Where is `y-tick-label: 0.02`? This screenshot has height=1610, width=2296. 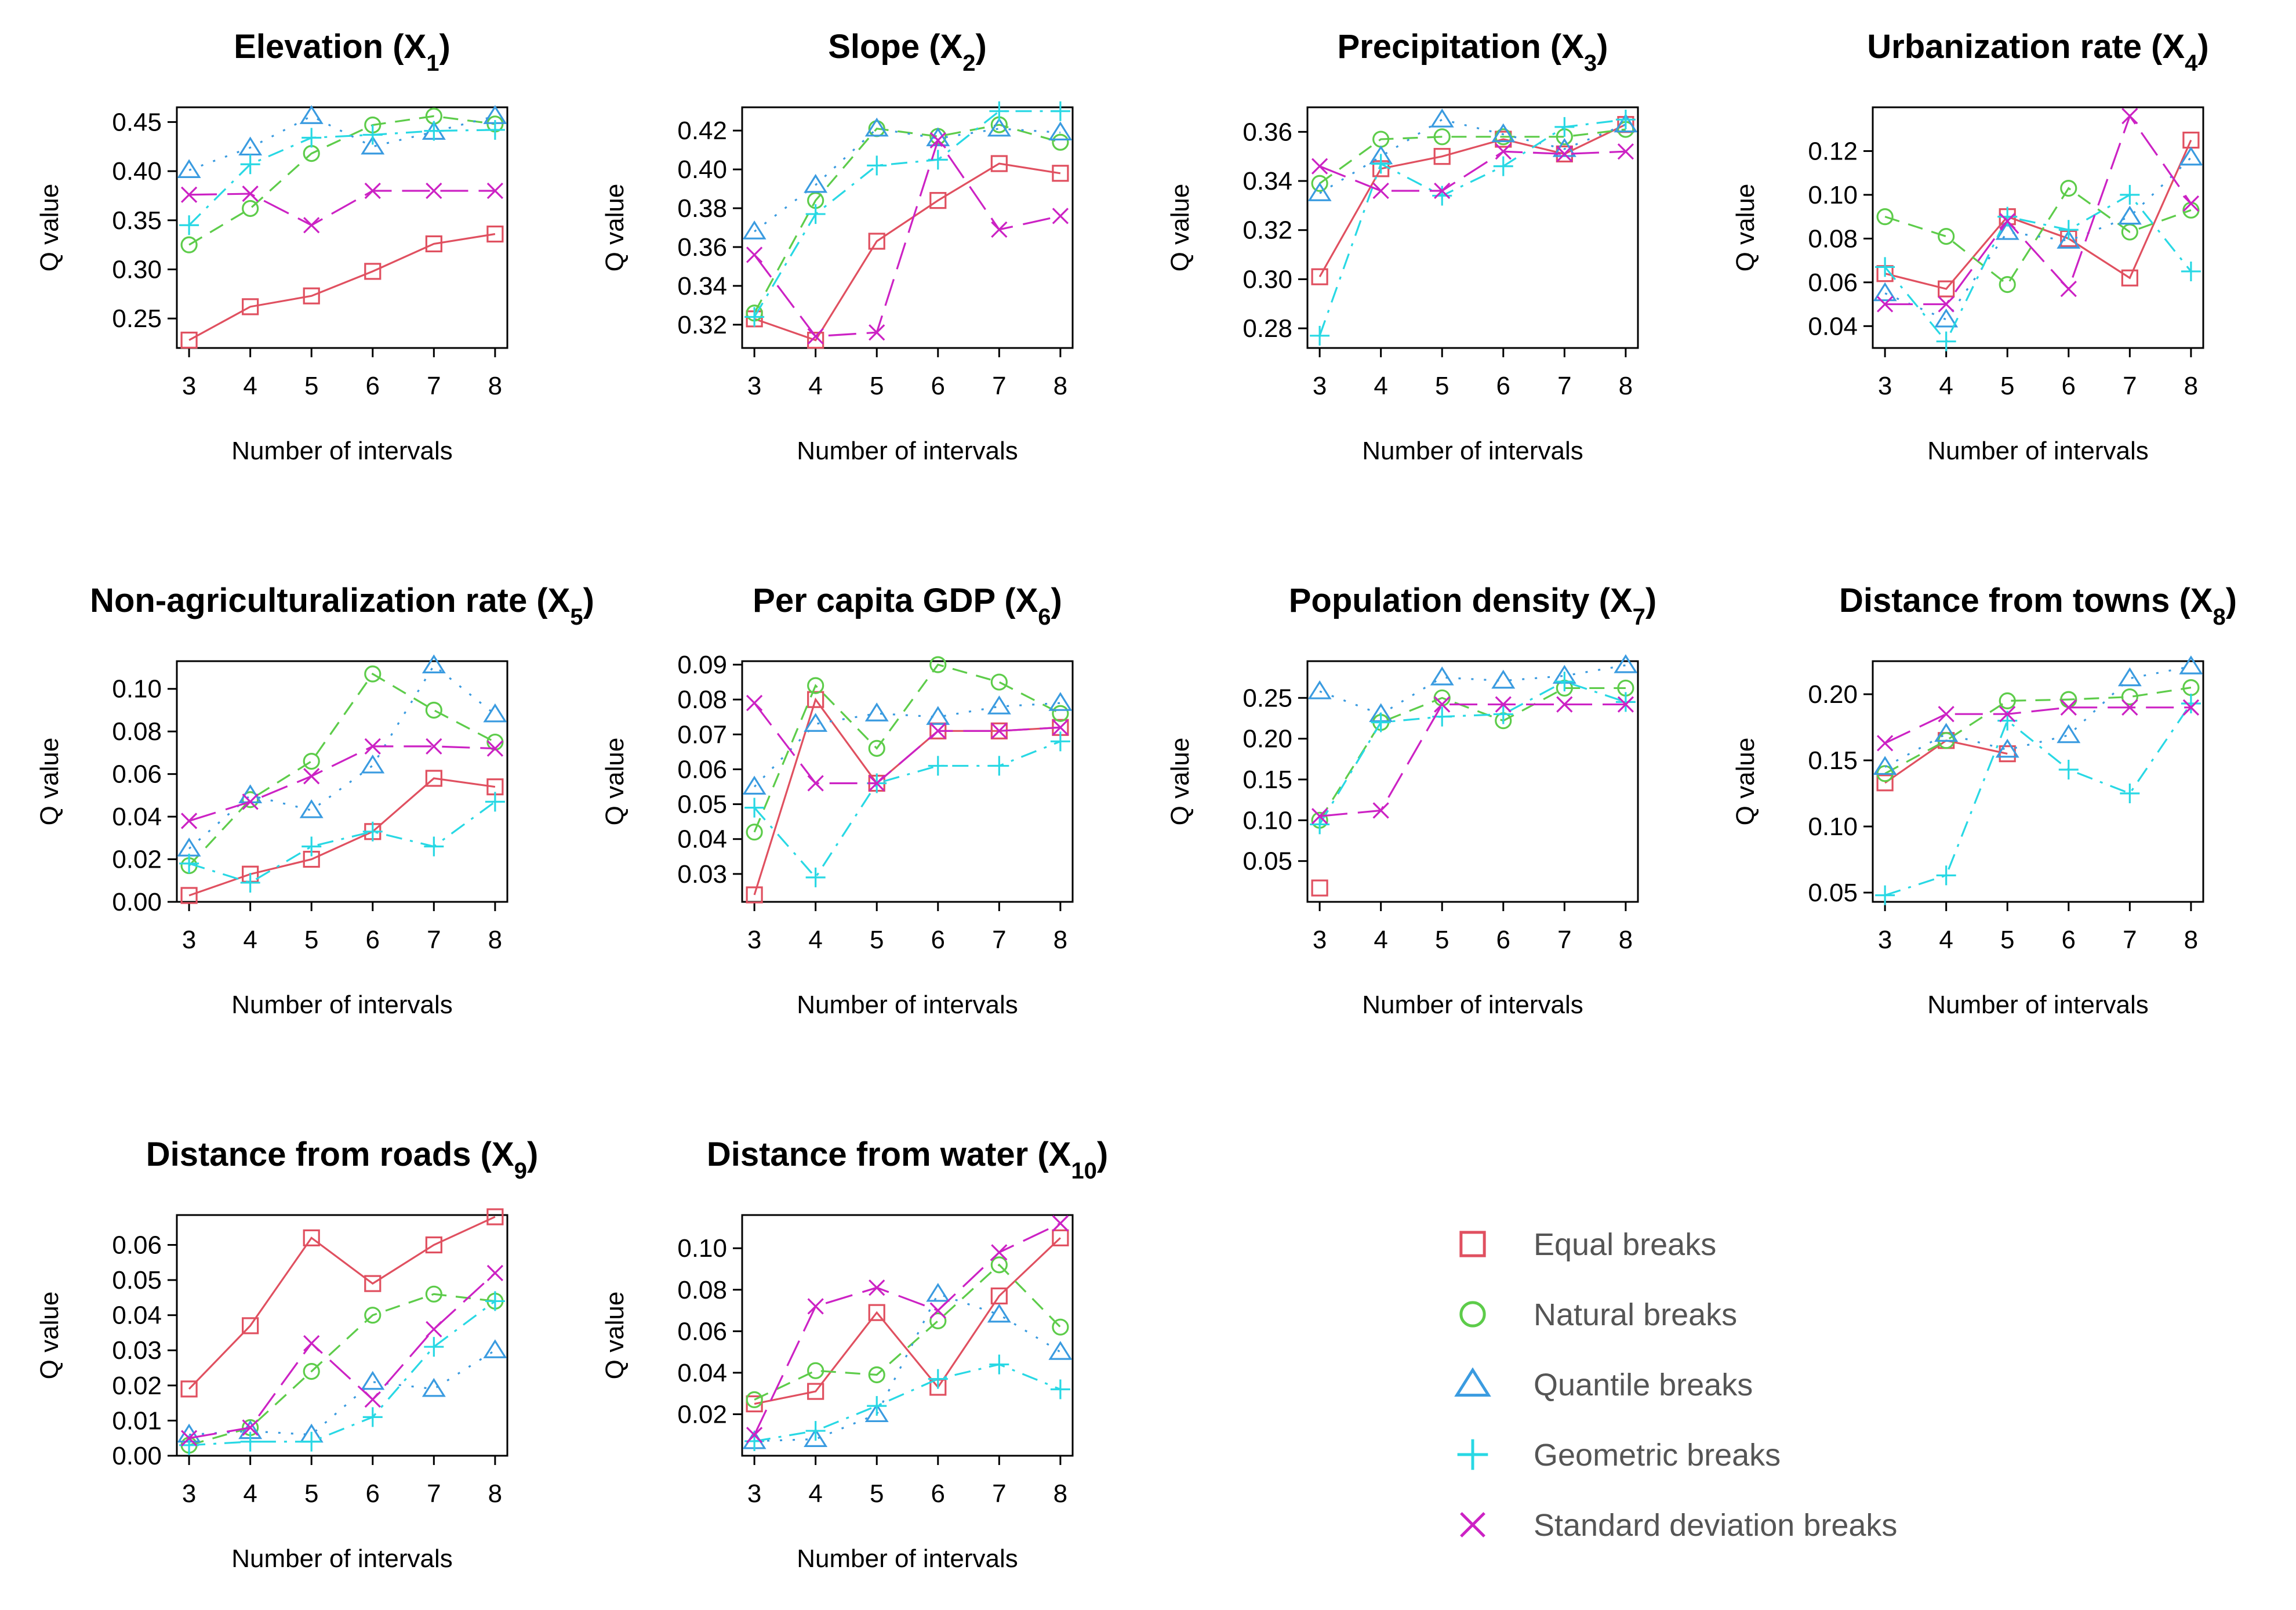
y-tick-label: 0.02 is located at coordinates (702, 1414).